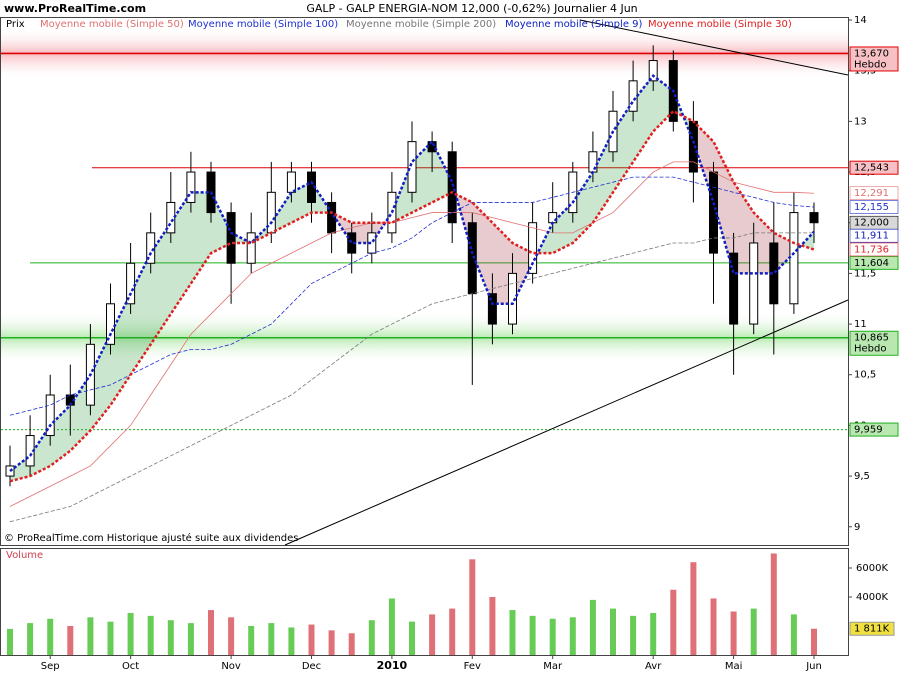  I want to click on legend-entry: Moyenne mobile (Simple 100), so click(263, 24).